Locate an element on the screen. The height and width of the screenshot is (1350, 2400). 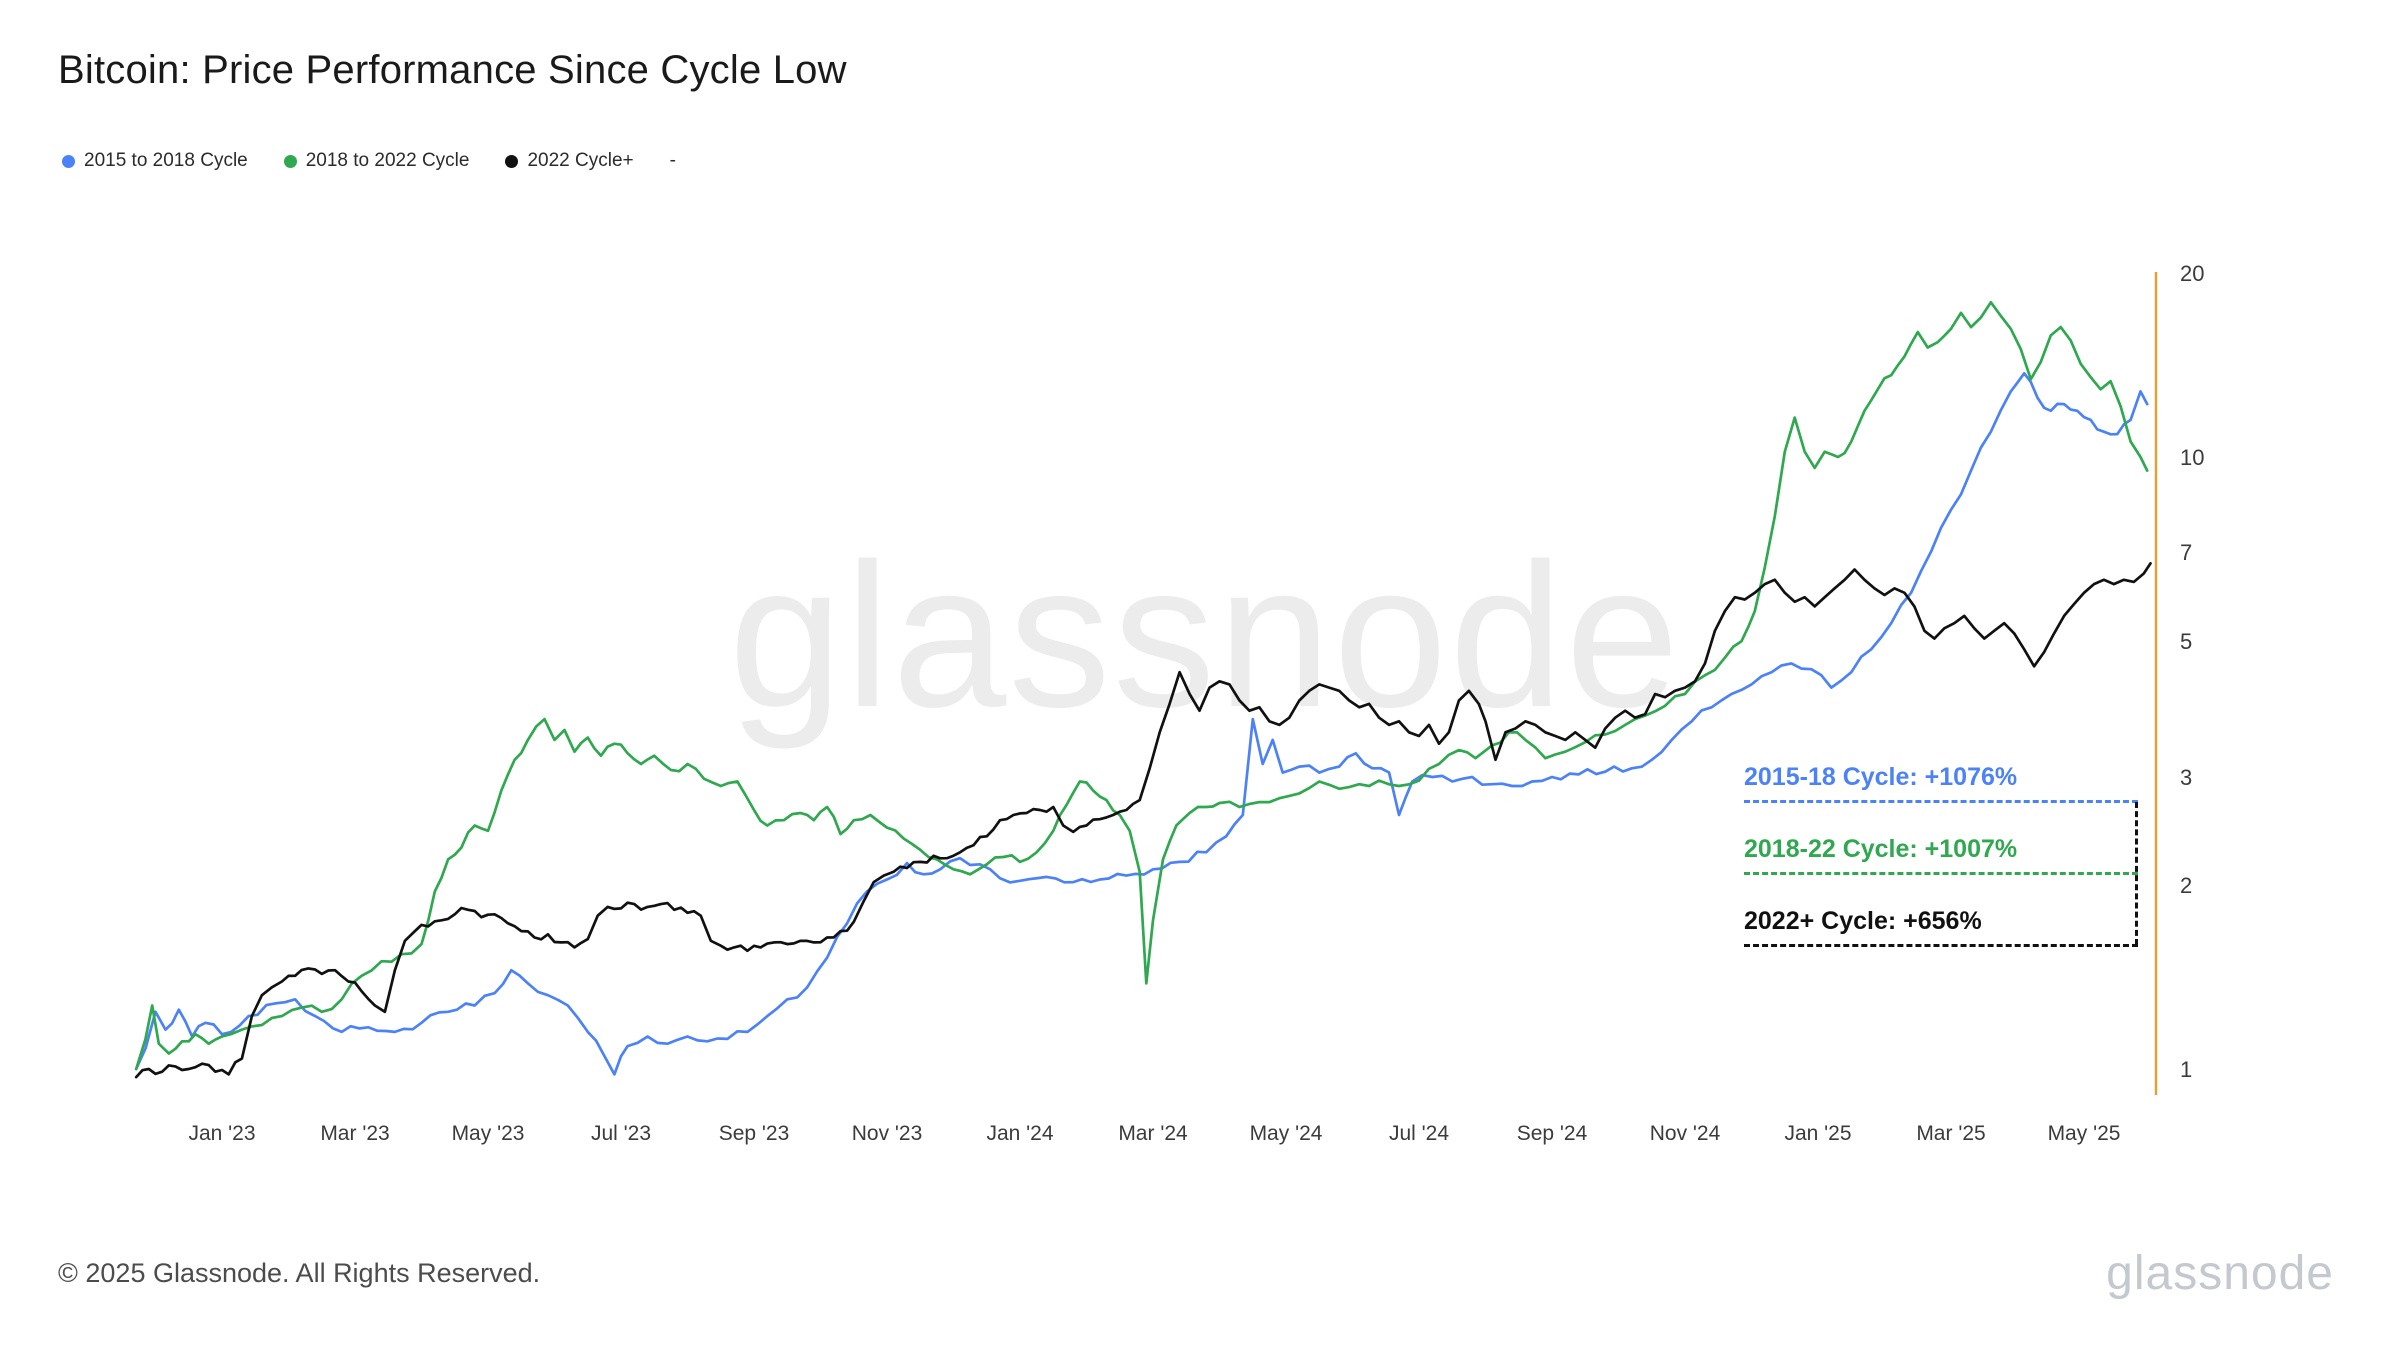
x-axis-tick-label: Mar '24 is located at coordinates (1153, 1133).